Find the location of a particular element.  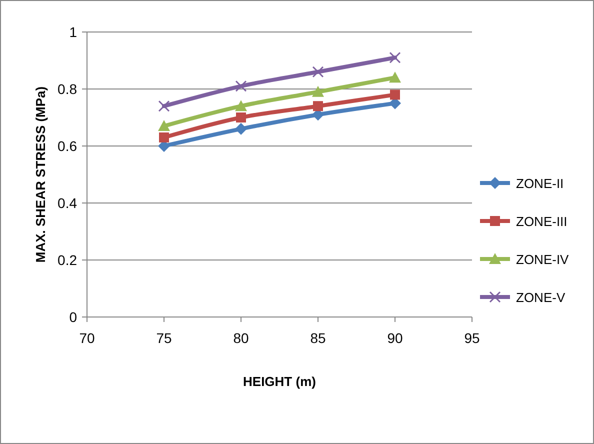

y-tick-label: 0 is located at coordinates (73, 317).